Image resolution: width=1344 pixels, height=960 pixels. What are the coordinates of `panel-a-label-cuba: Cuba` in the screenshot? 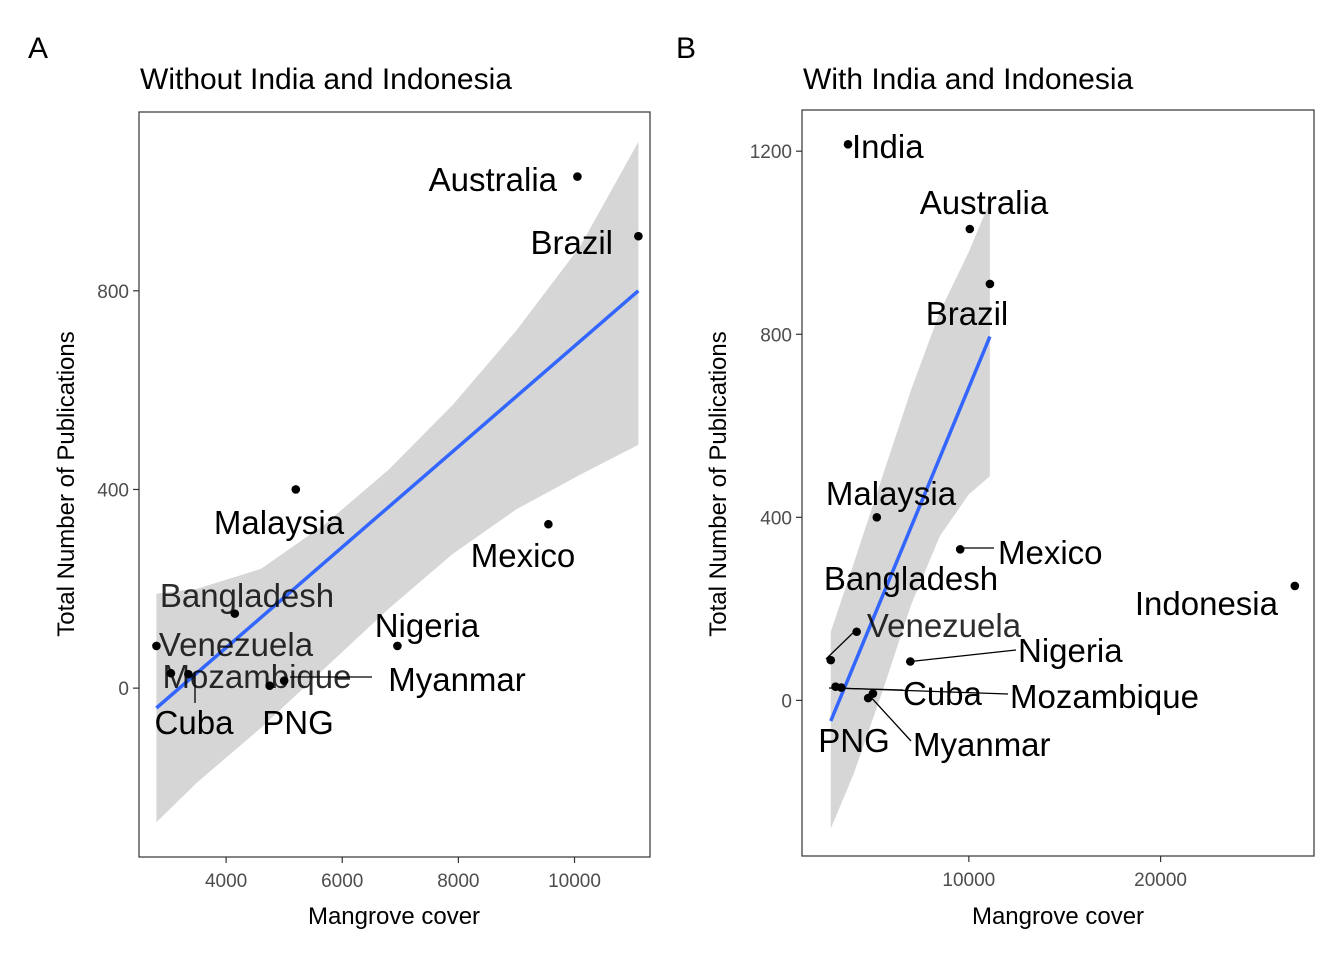 It's located at (195, 722).